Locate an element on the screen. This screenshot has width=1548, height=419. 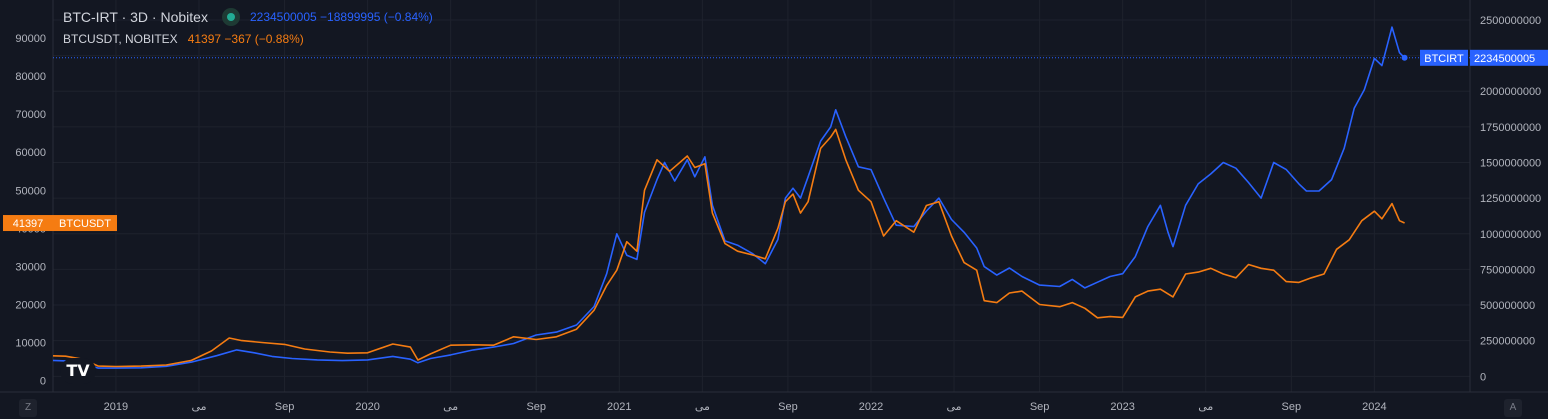
series-tag-label: BTCIRT is located at coordinates (1444, 59).